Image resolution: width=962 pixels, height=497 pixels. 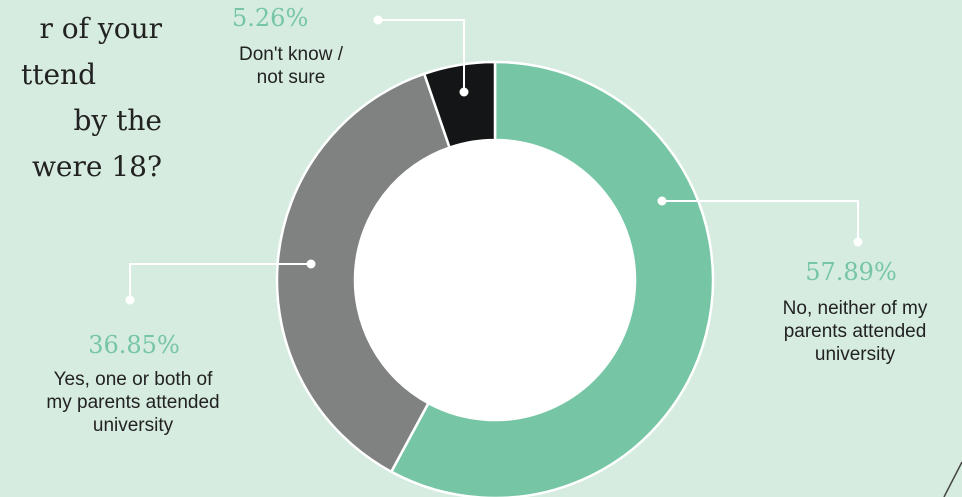 What do you see at coordinates (855, 308) in the screenshot?
I see `slice-label-line: No, neither of my` at bounding box center [855, 308].